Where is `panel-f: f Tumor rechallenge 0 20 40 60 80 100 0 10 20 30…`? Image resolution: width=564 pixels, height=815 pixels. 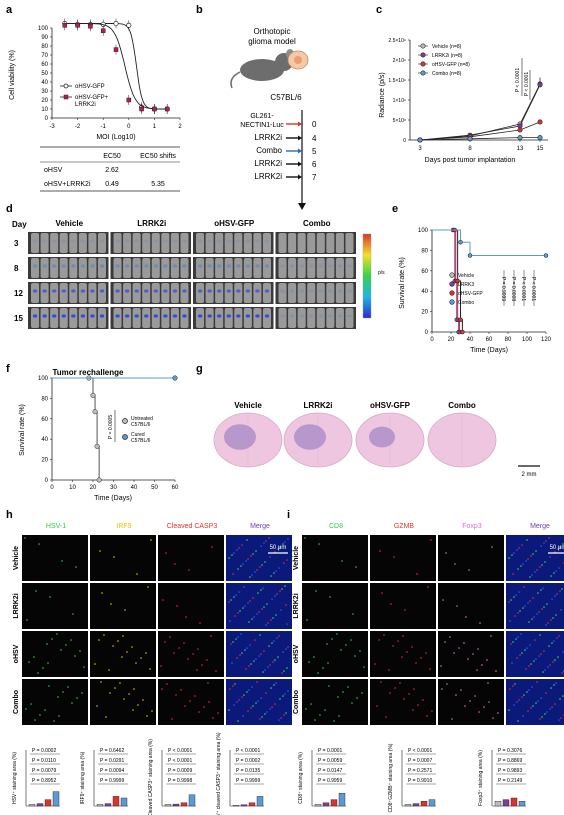
panel-f: f Tumor rechallenge 0 20 40 60 80 100 0 10 20 30… is located at coordinates (92, 432).